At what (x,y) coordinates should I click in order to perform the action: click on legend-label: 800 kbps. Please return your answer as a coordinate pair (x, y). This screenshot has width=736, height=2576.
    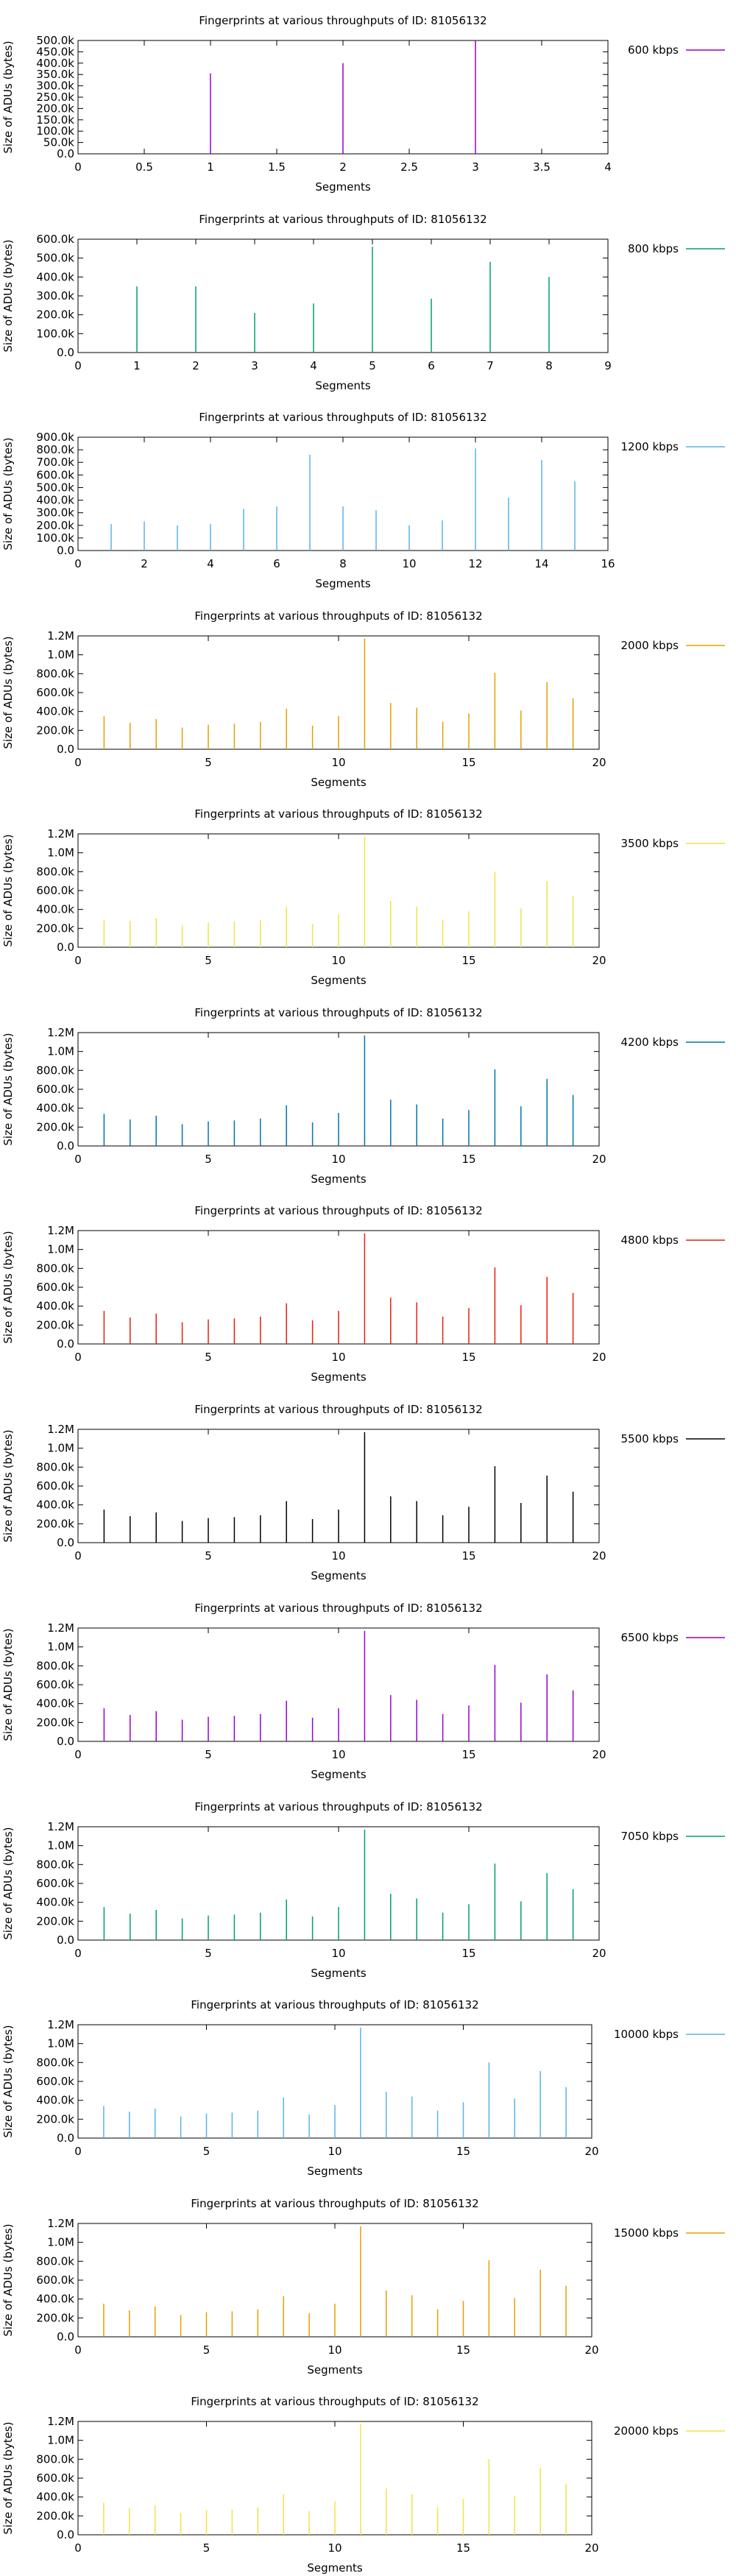
    Looking at the image, I should click on (653, 248).